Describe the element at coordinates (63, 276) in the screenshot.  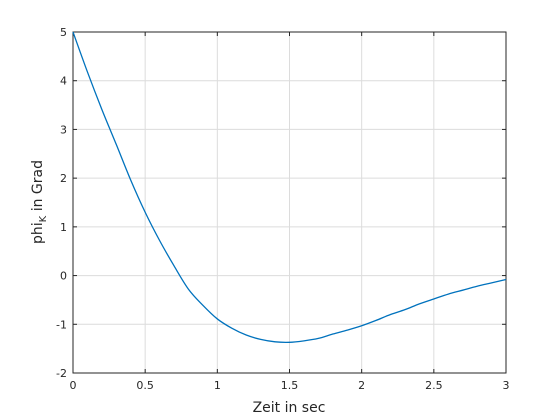
I see `y-tick-label: 0` at that location.